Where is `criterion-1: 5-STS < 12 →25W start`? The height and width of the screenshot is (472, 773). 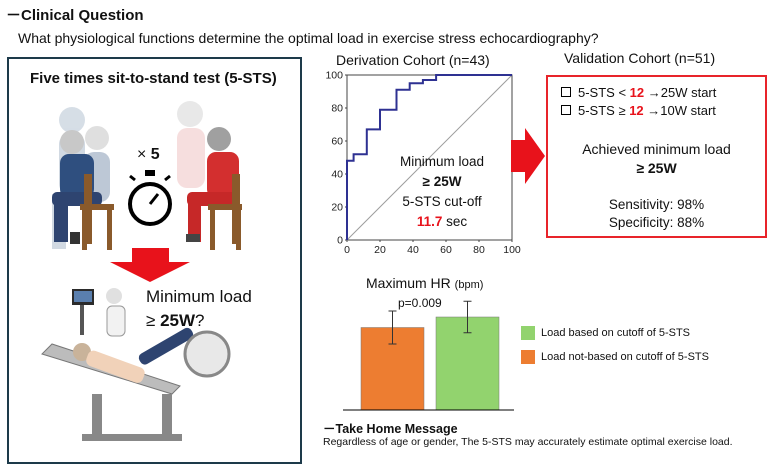 criterion-1: 5-STS < 12 →25W start is located at coordinates (638, 93).